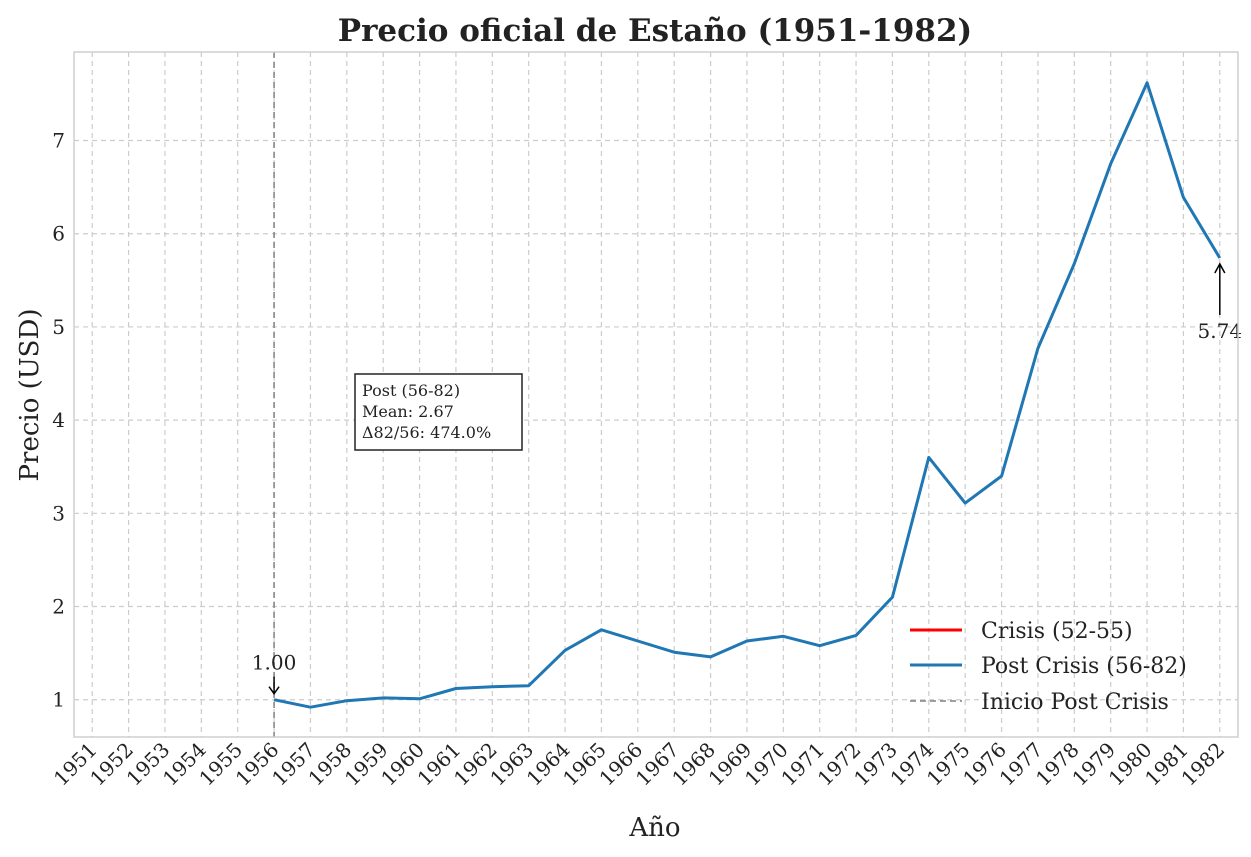 The height and width of the screenshot is (857, 1251). Describe the element at coordinates (58, 513) in the screenshot. I see `y-tick-label: 3` at that location.